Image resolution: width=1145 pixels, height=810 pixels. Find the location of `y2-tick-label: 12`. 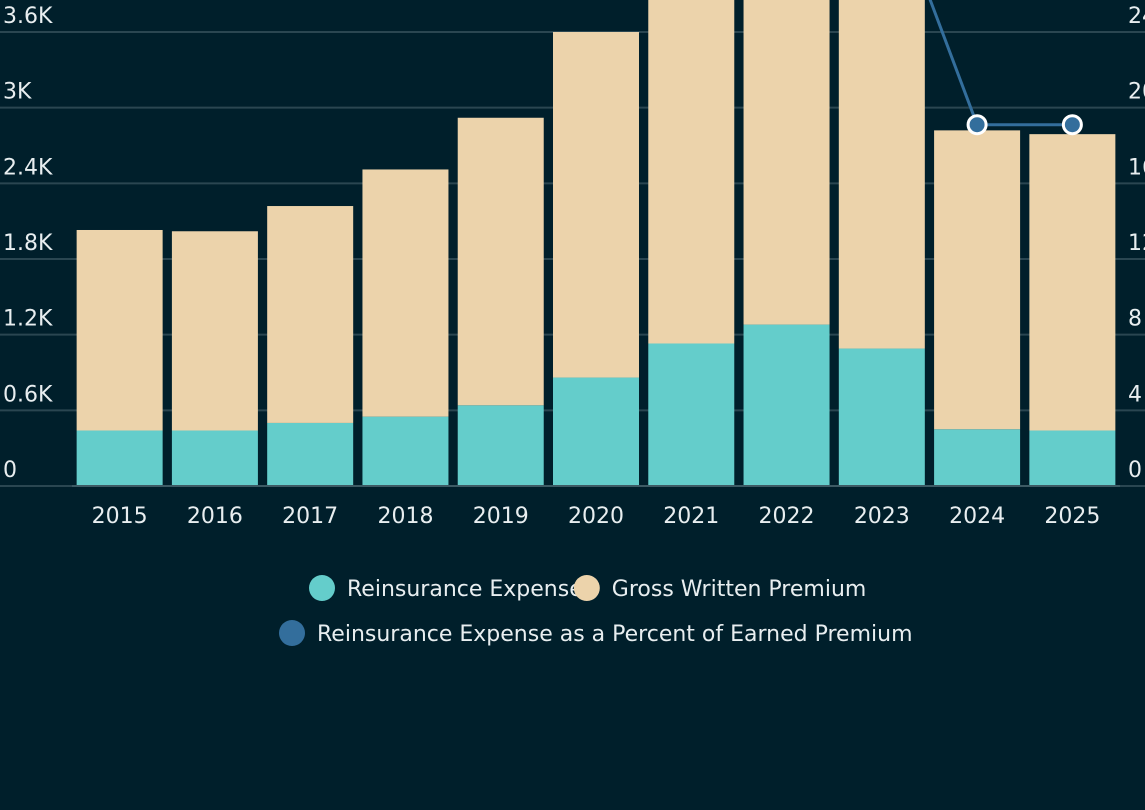

y2-tick-label: 12 is located at coordinates (1136, 243).